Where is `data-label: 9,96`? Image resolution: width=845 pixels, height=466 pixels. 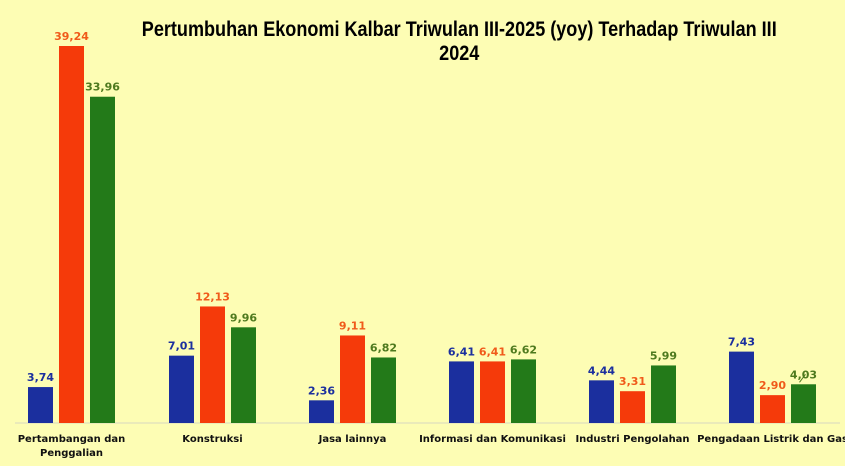
data-label: 9,96 is located at coordinates (243, 317).